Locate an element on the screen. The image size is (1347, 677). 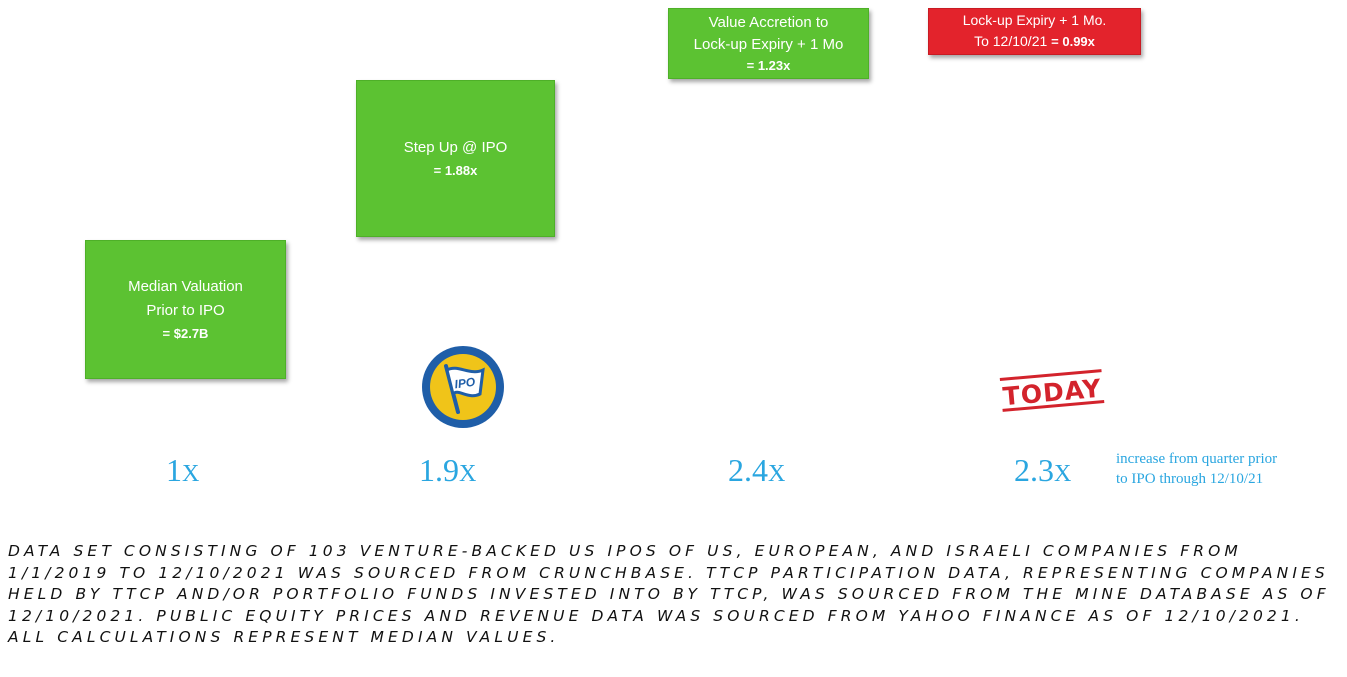
today-stamp-top-rule is located at coordinates (1050, 375).